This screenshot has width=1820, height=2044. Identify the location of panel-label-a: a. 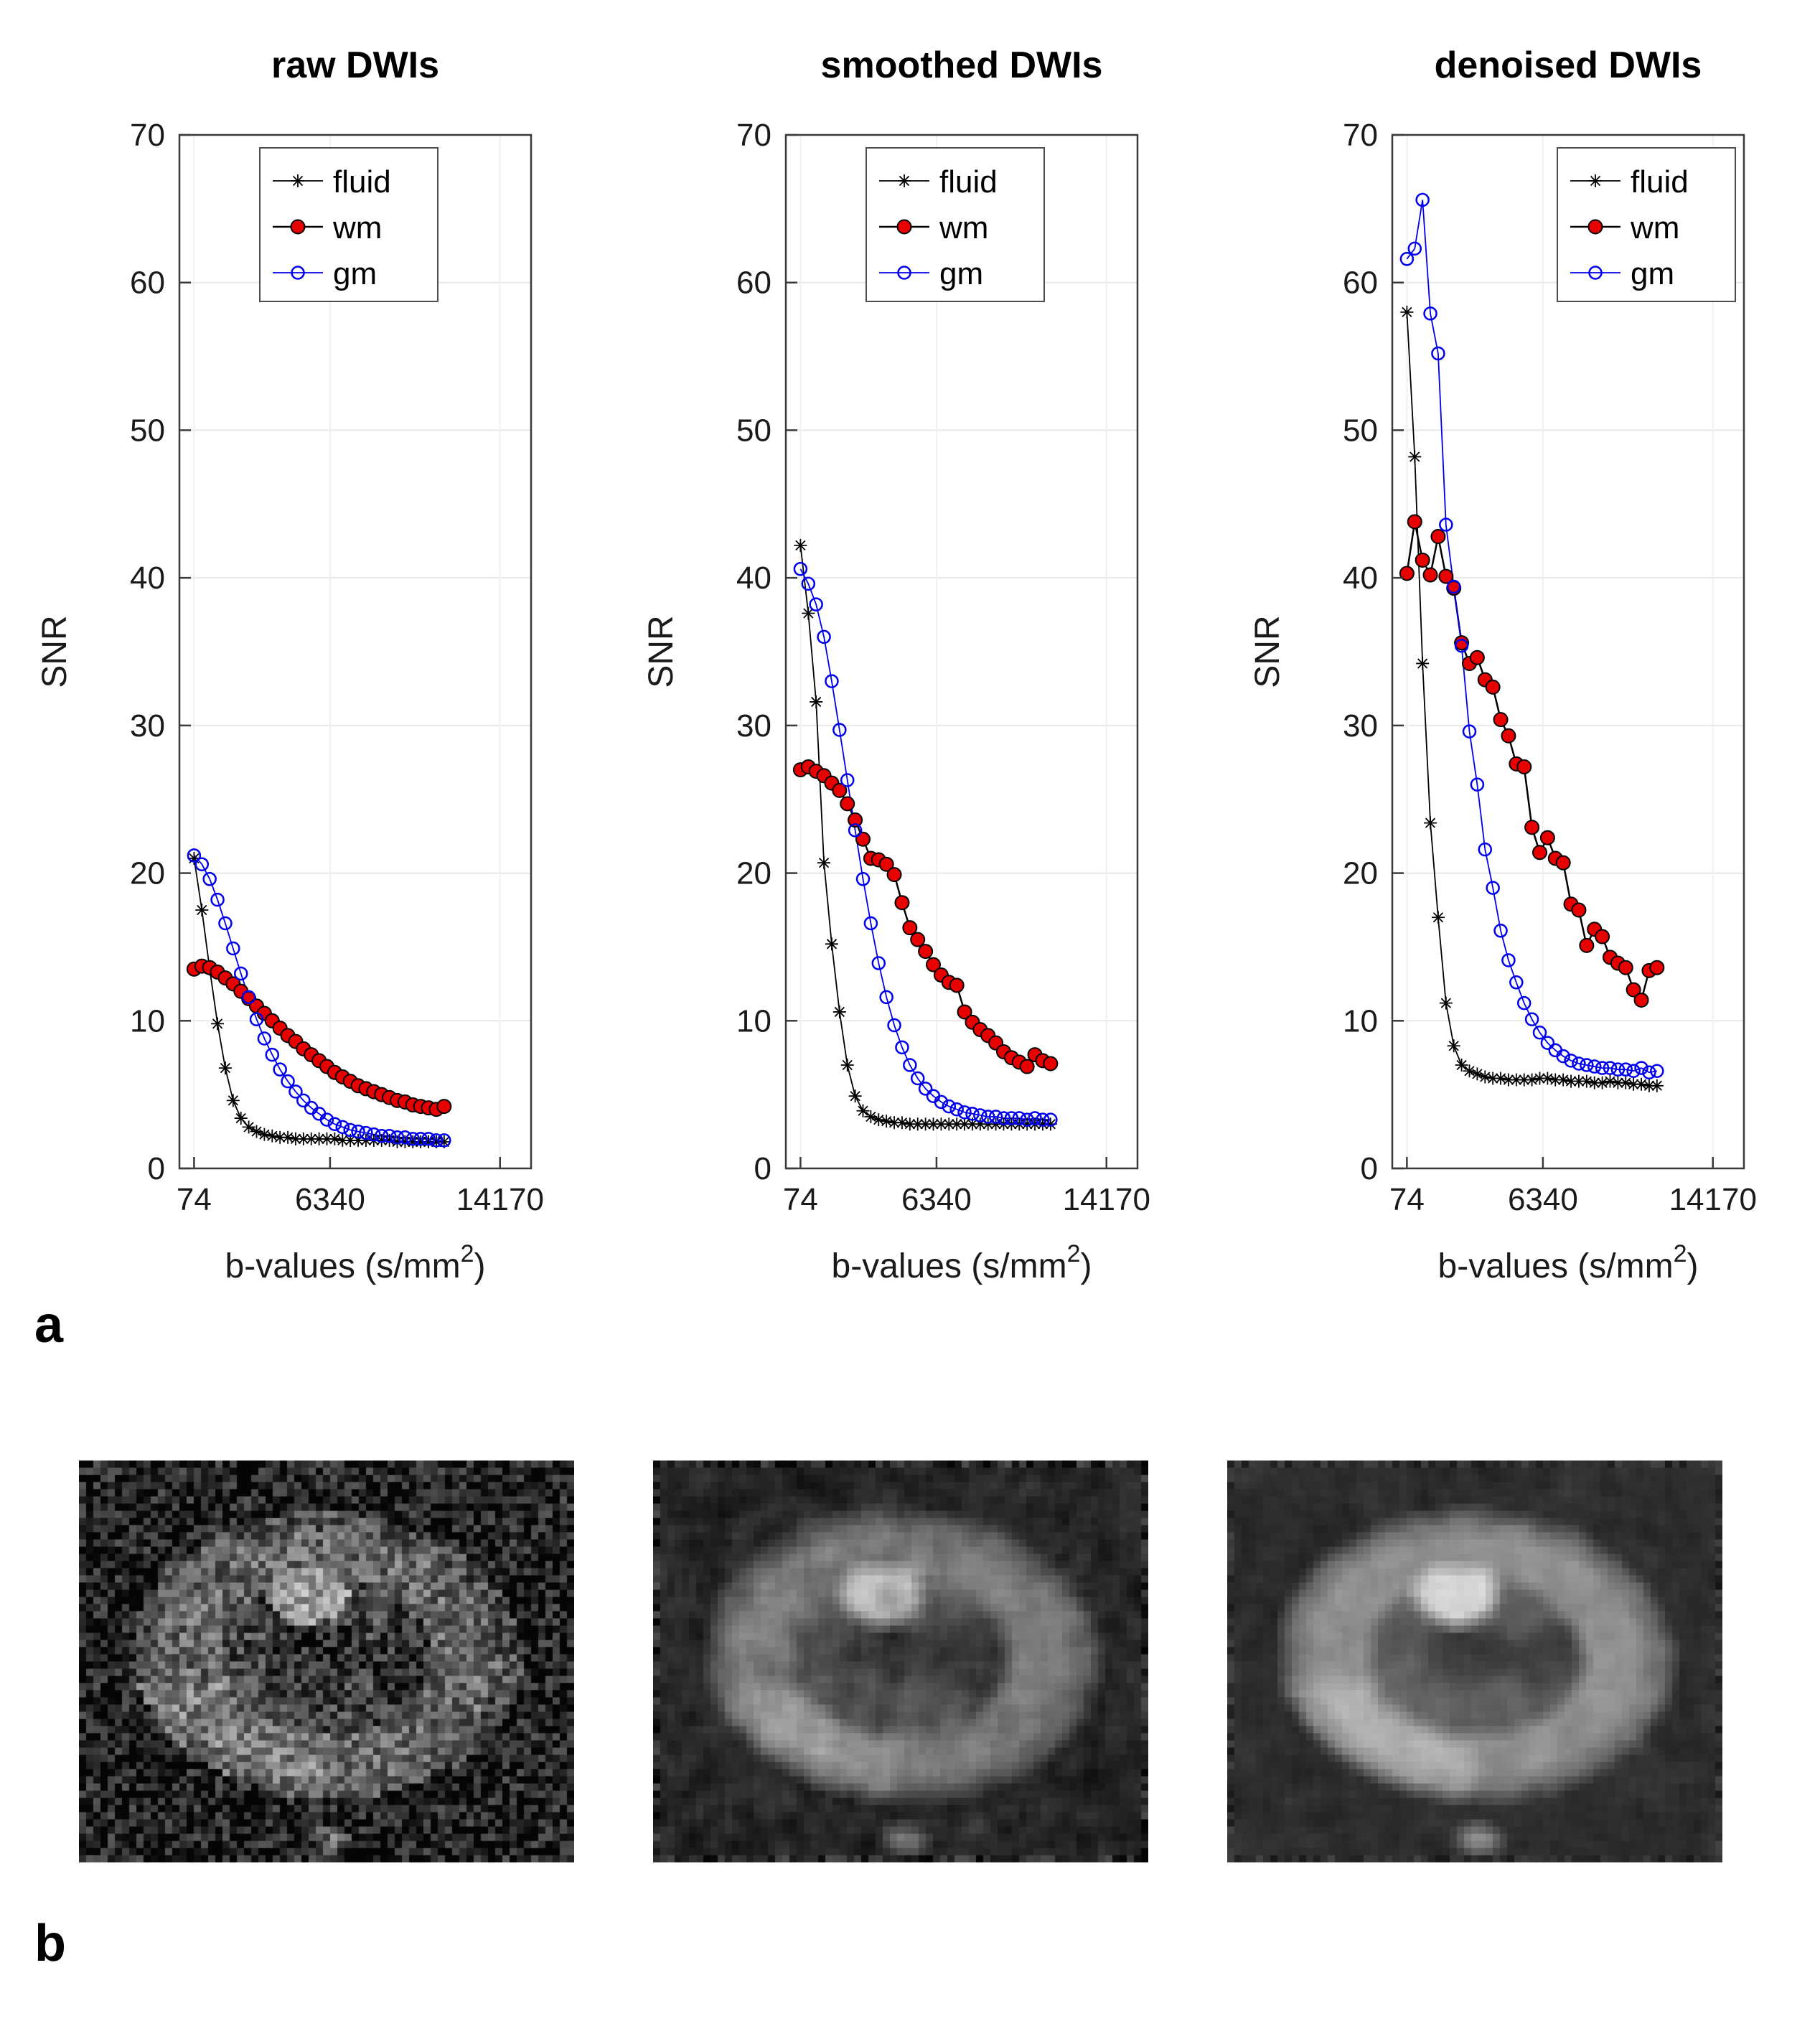
(49, 1325).